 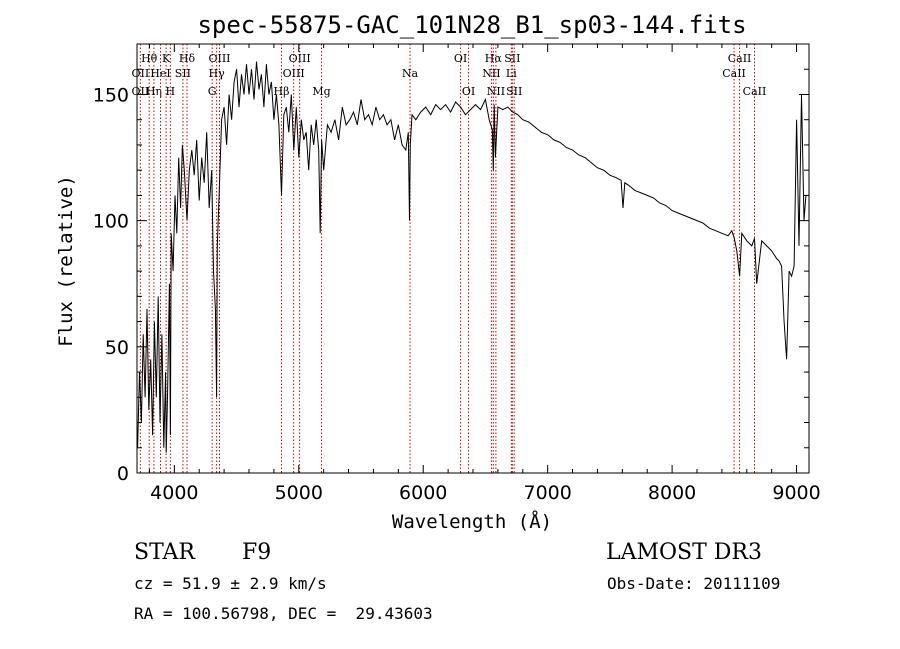 I want to click on spectral-line-label: Hα, so click(x=494, y=58).